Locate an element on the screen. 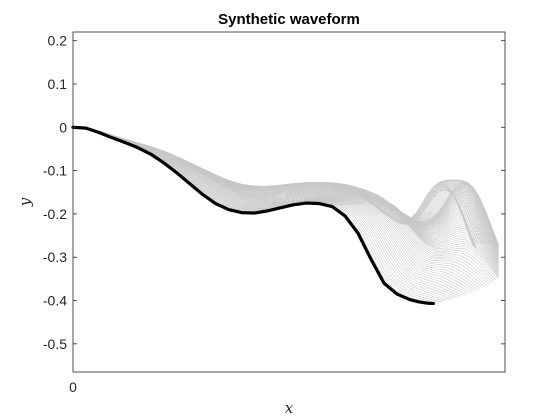 The width and height of the screenshot is (560, 420). y-tick-label: 0 is located at coordinates (63, 127).